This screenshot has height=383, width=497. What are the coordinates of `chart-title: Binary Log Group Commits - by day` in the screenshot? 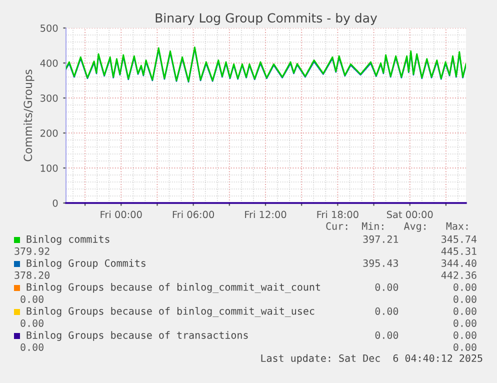 It's located at (267, 19).